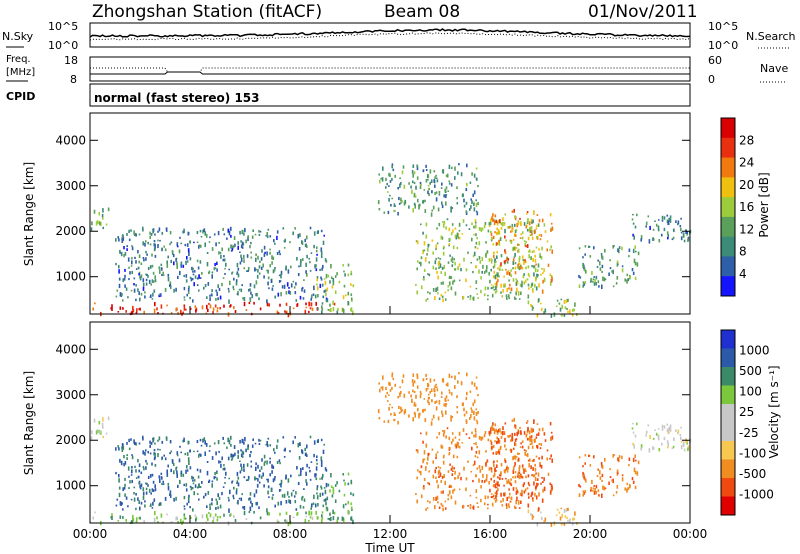  What do you see at coordinates (90, 534) in the screenshot?
I see `xtick-label: 00:00` at bounding box center [90, 534].